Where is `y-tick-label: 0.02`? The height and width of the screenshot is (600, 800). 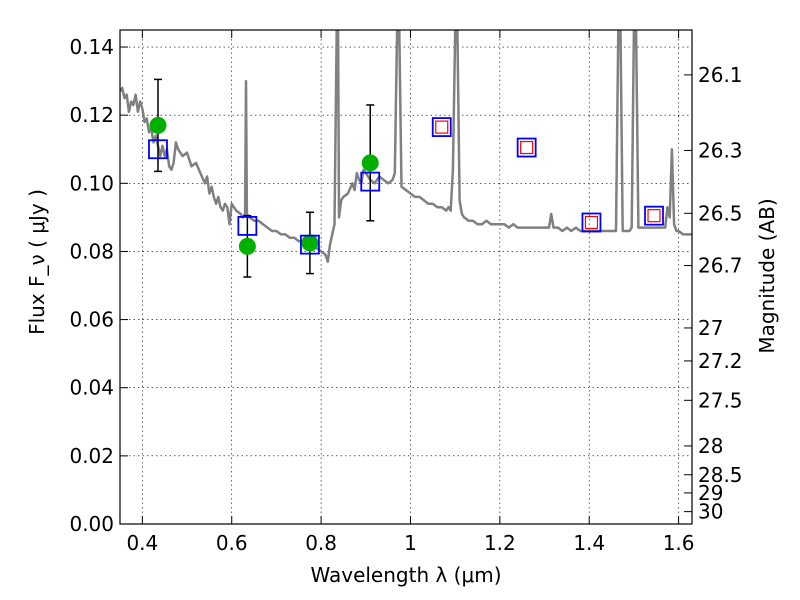 y-tick-label: 0.02 is located at coordinates (91, 456).